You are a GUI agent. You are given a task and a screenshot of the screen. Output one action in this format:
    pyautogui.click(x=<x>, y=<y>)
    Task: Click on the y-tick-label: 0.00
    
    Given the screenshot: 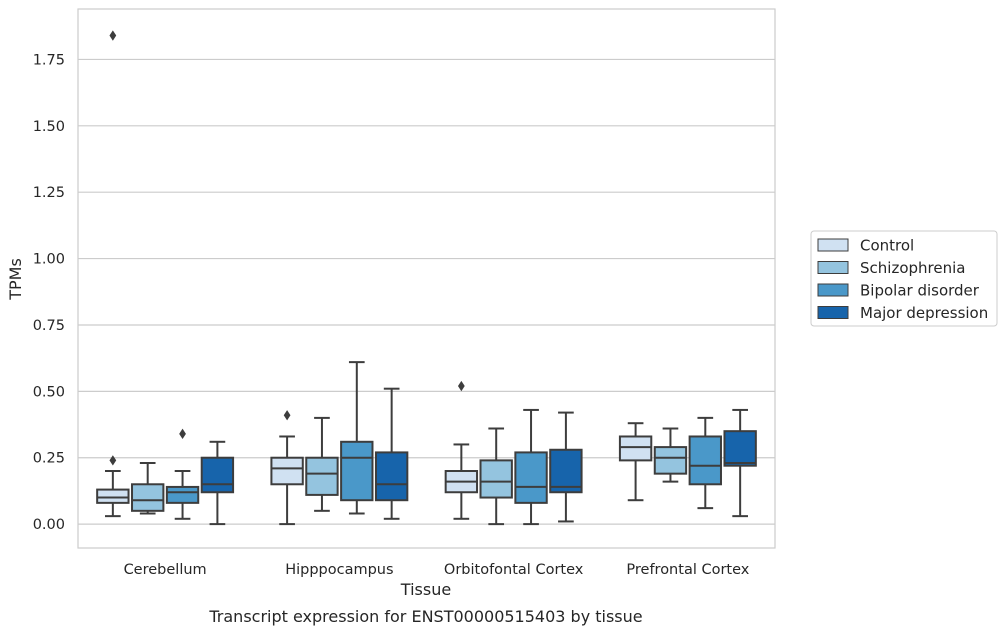 What is the action you would take?
    pyautogui.click(x=49, y=525)
    